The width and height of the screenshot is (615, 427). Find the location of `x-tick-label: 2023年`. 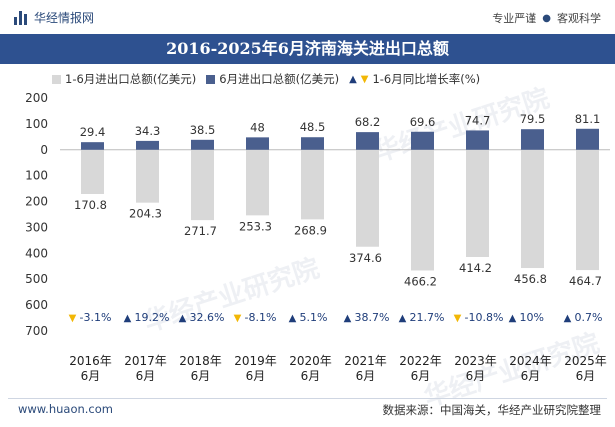

x-tick-label: 2023年 is located at coordinates (475, 361).